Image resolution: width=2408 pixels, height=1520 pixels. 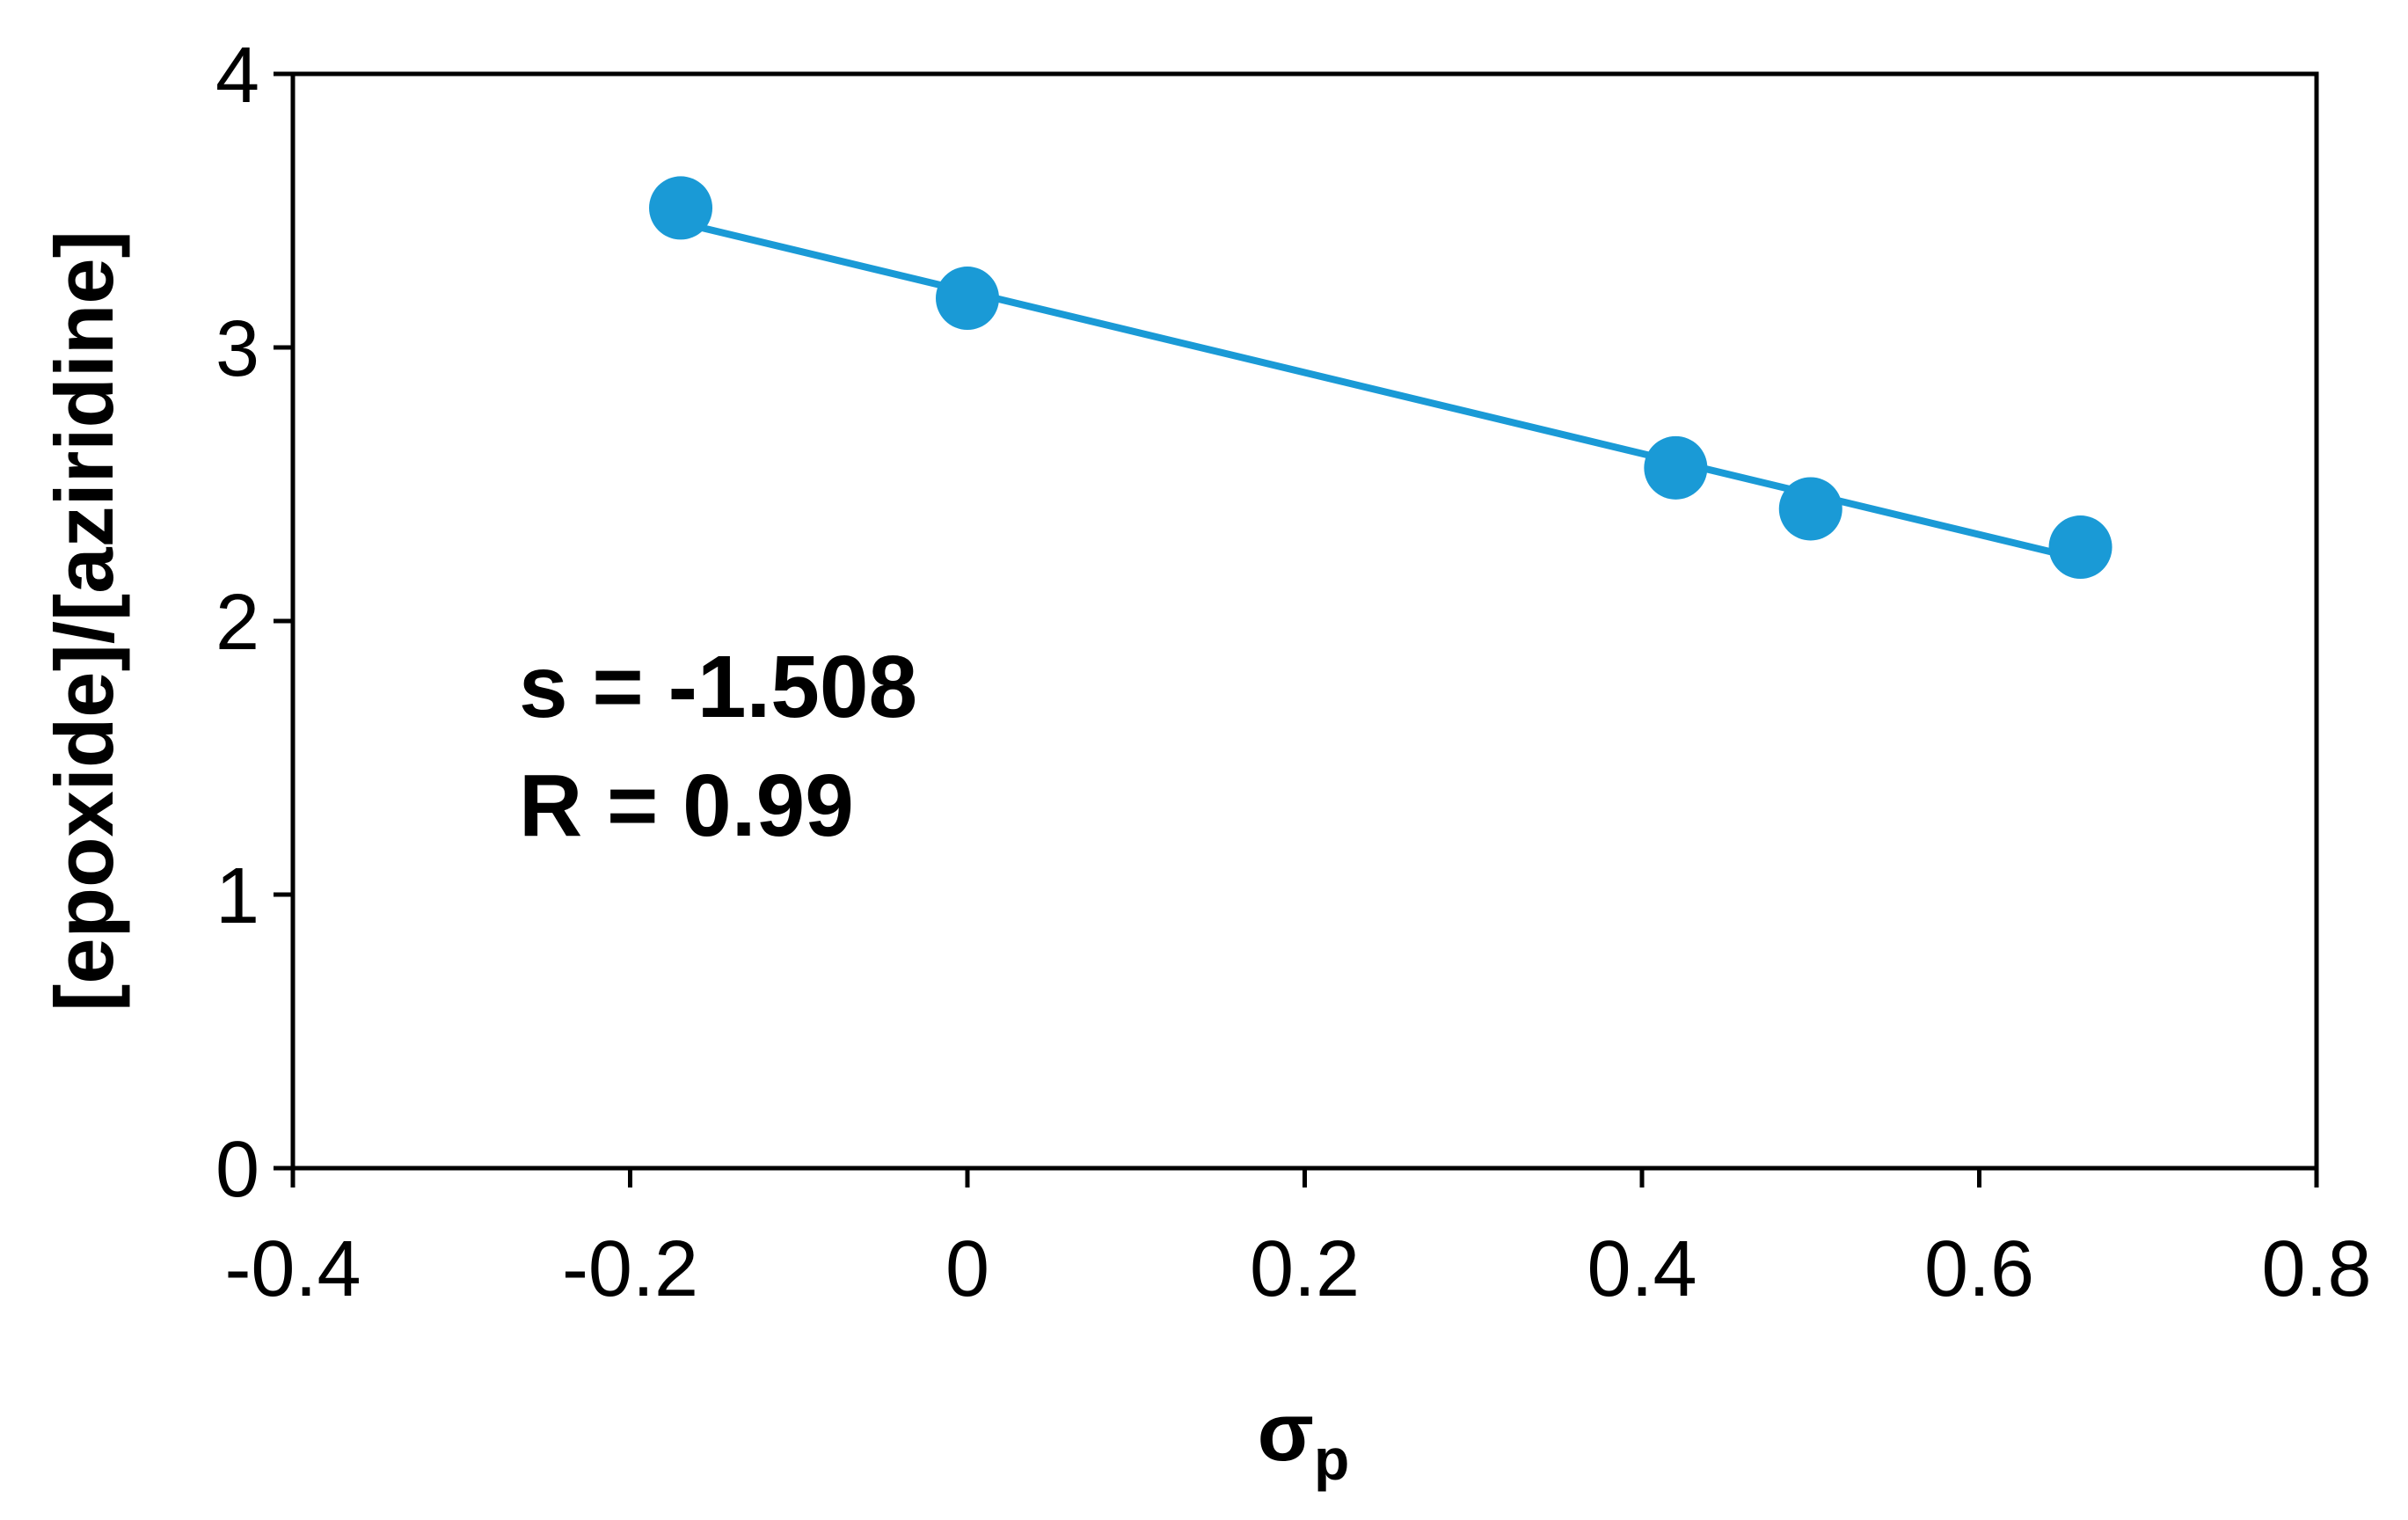 What do you see at coordinates (1642, 1269) in the screenshot?
I see `x-tick-label: 0.4` at bounding box center [1642, 1269].